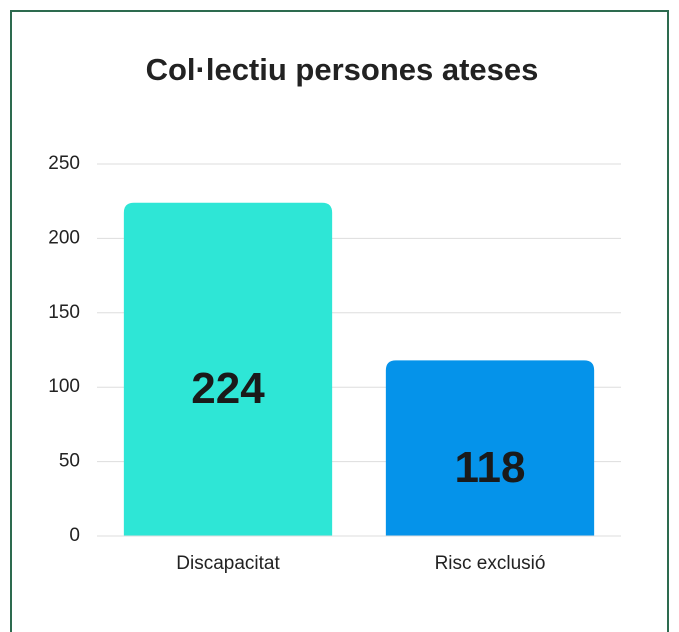  What do you see at coordinates (64, 163) in the screenshot?
I see `y-tick-label: 250` at bounding box center [64, 163].